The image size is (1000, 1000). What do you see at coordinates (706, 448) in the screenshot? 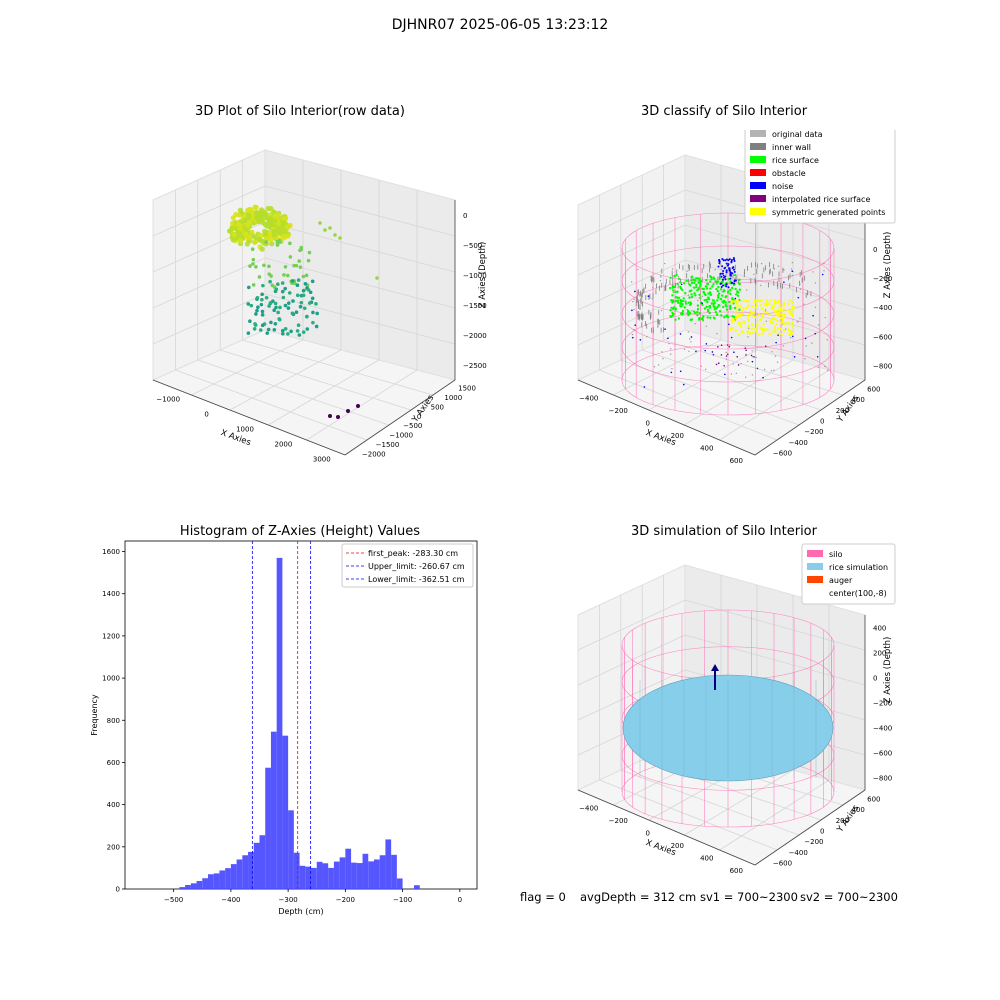
I see `x-tick-label: 400` at bounding box center [706, 448].